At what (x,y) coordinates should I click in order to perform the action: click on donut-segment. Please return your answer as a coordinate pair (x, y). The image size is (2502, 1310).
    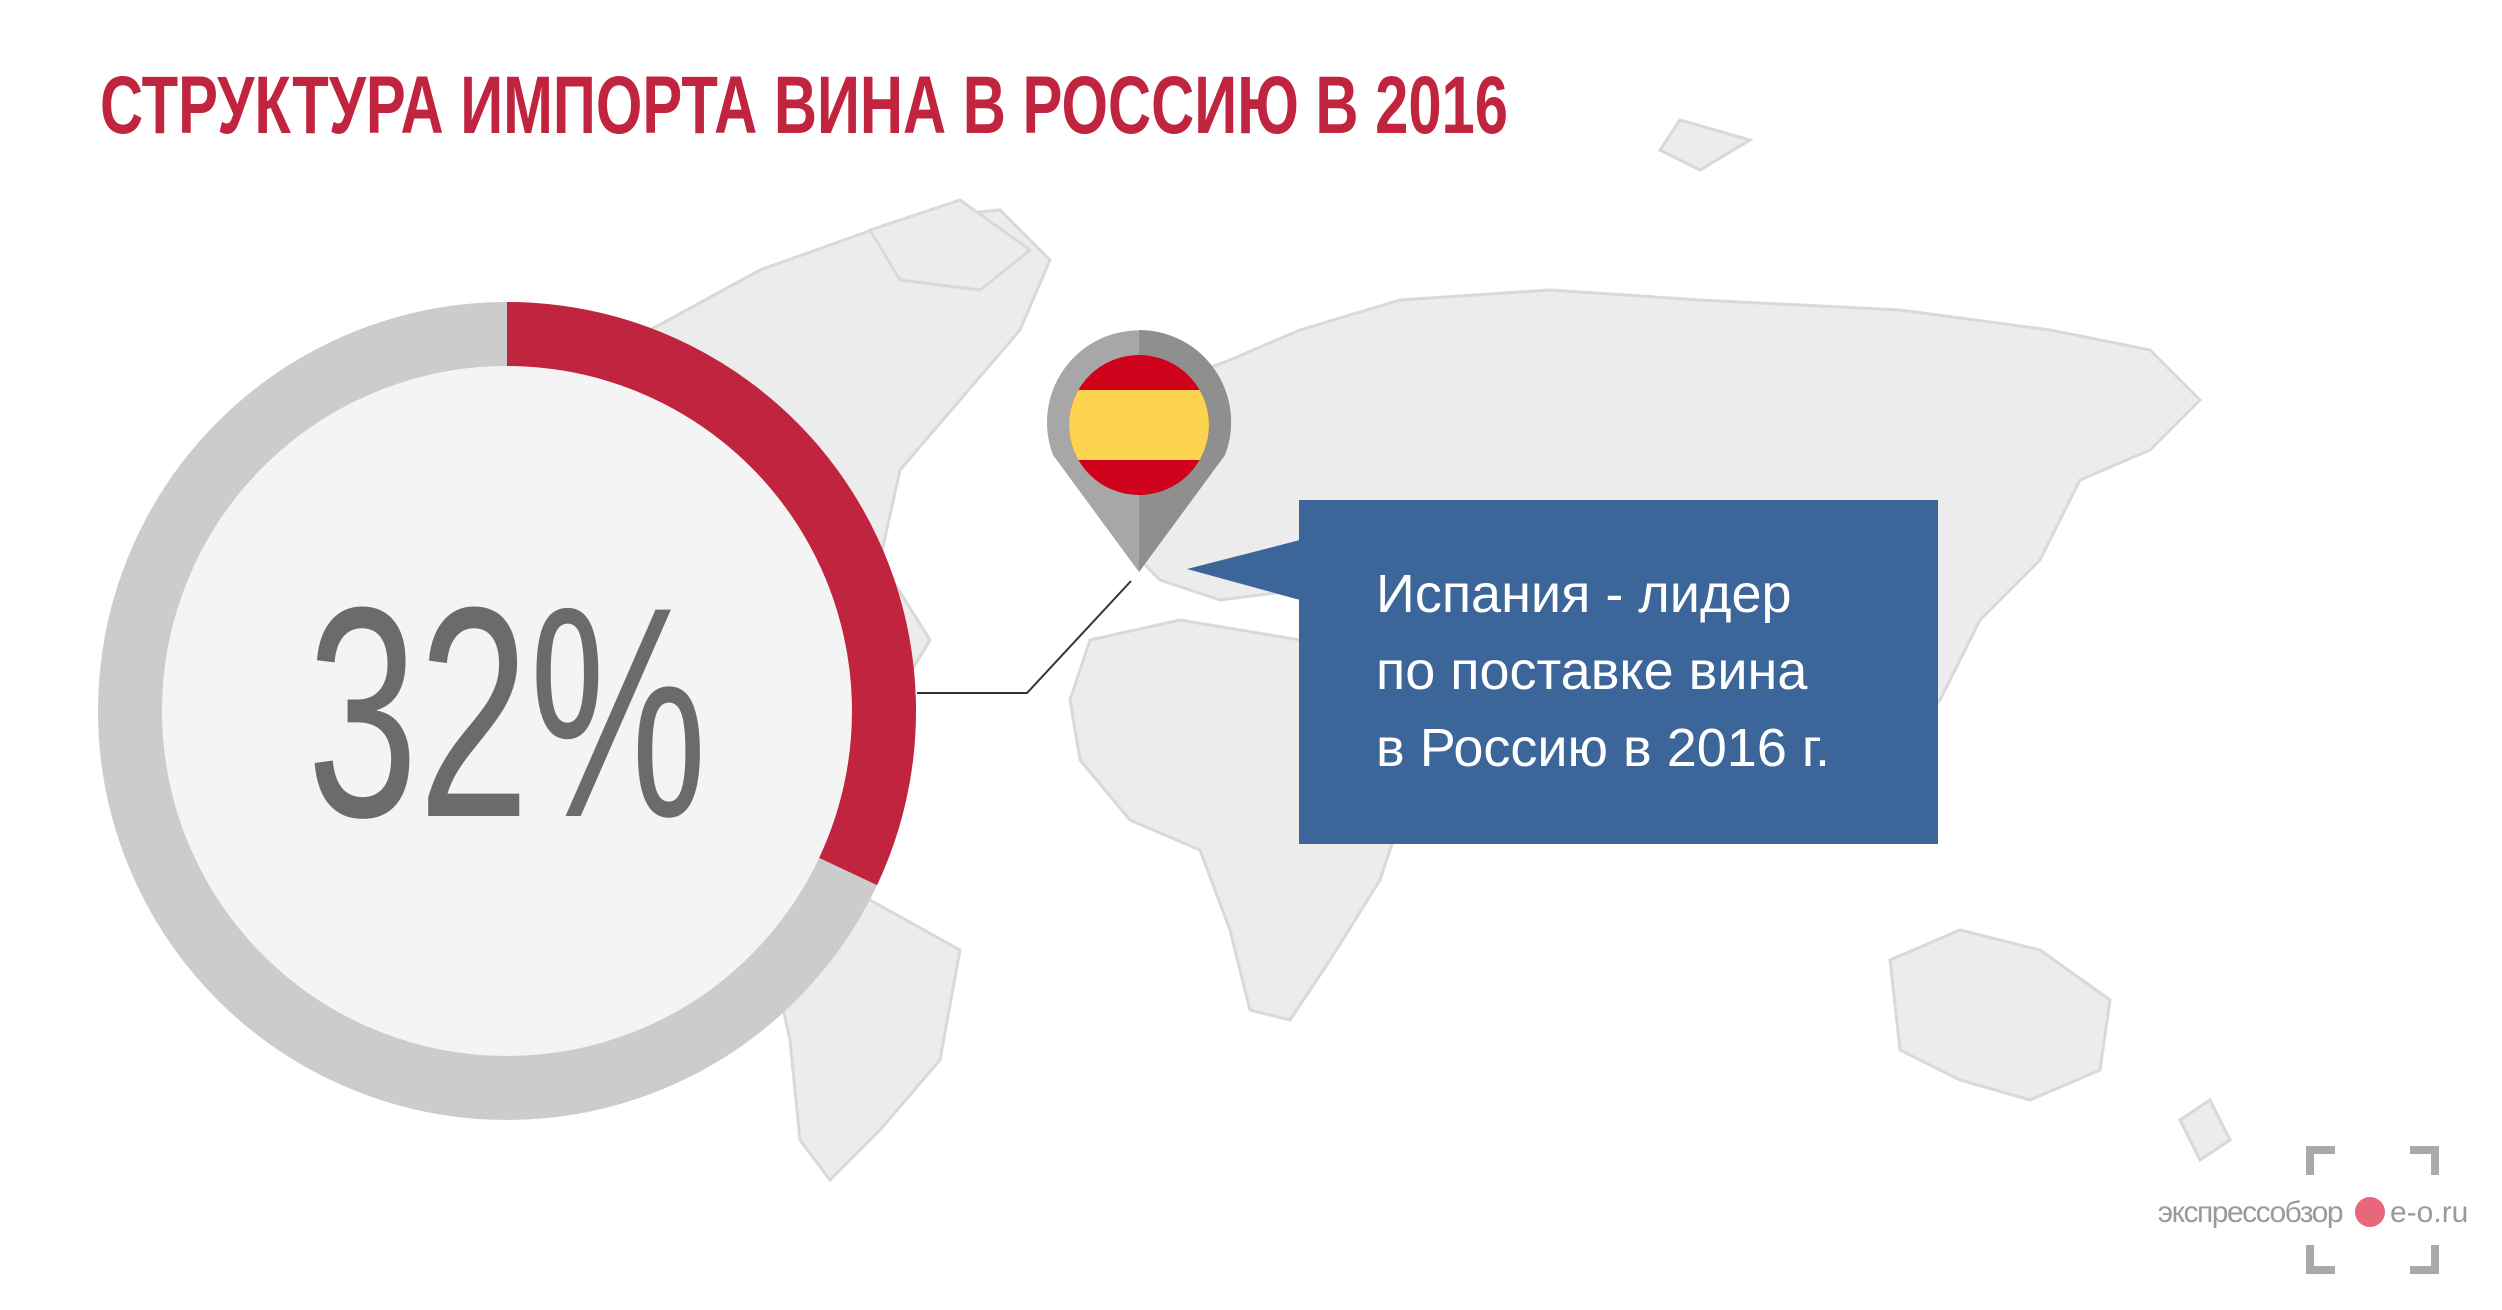
    Looking at the image, I should click on (711, 594).